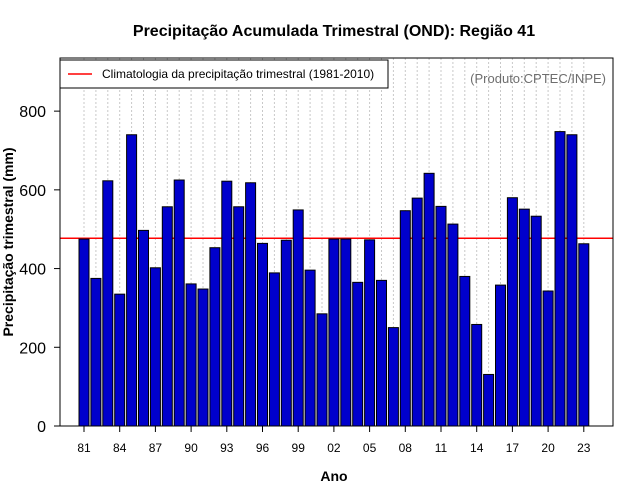  I want to click on x-axis: 81 84 87 90 93 96 99 02 05 08 11 14 17 20 23, so click(334, 440).